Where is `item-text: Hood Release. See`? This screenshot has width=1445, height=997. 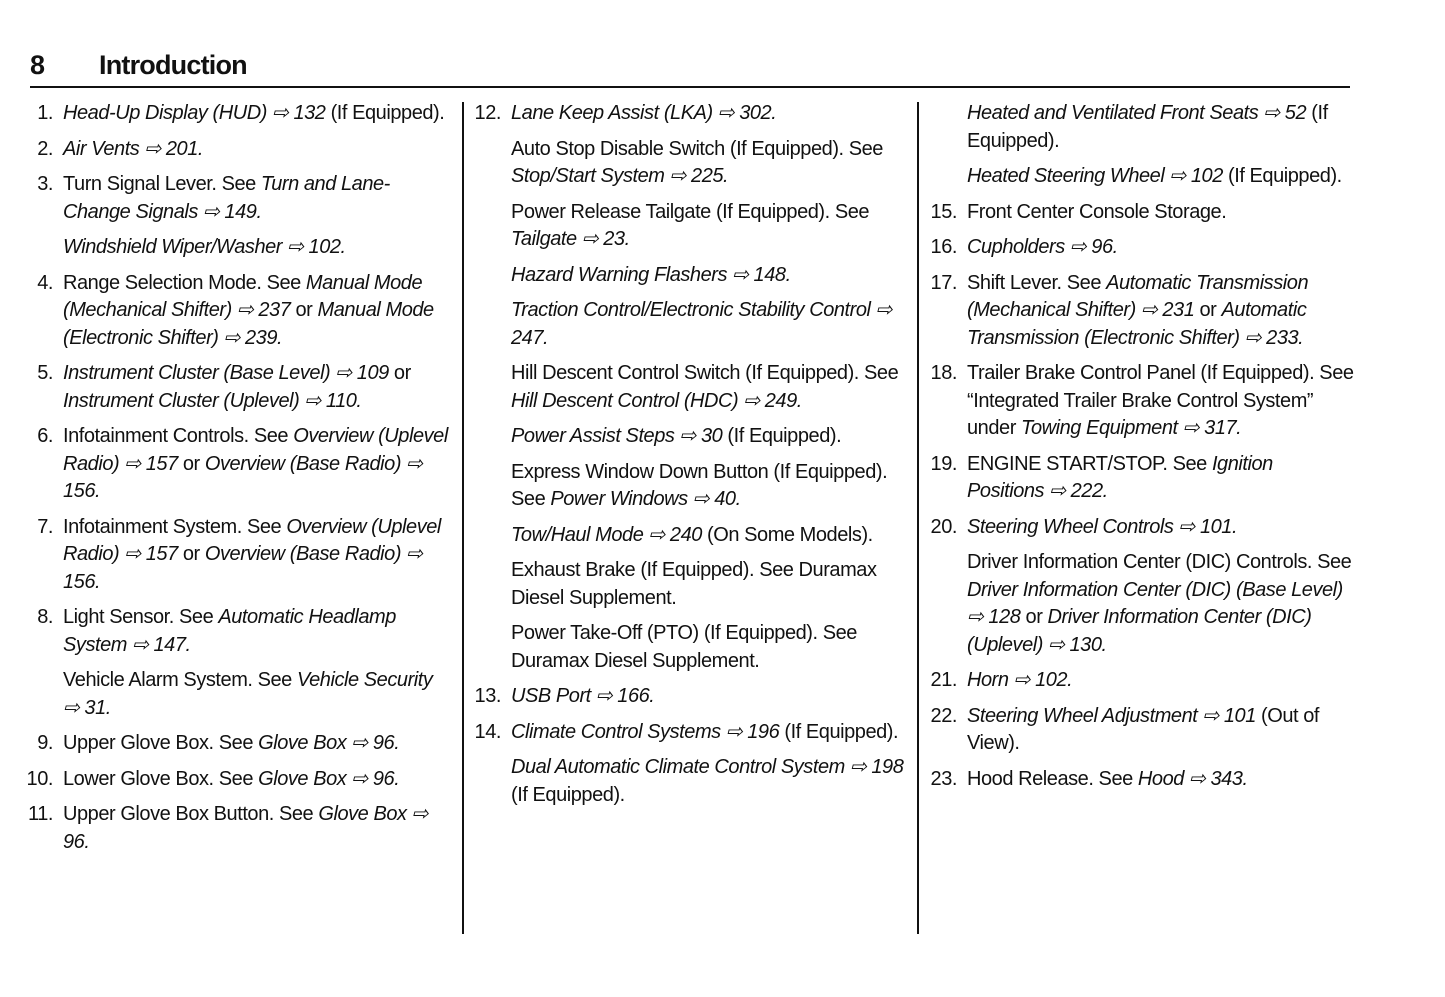 item-text: Hood Release. See is located at coordinates (1052, 778).